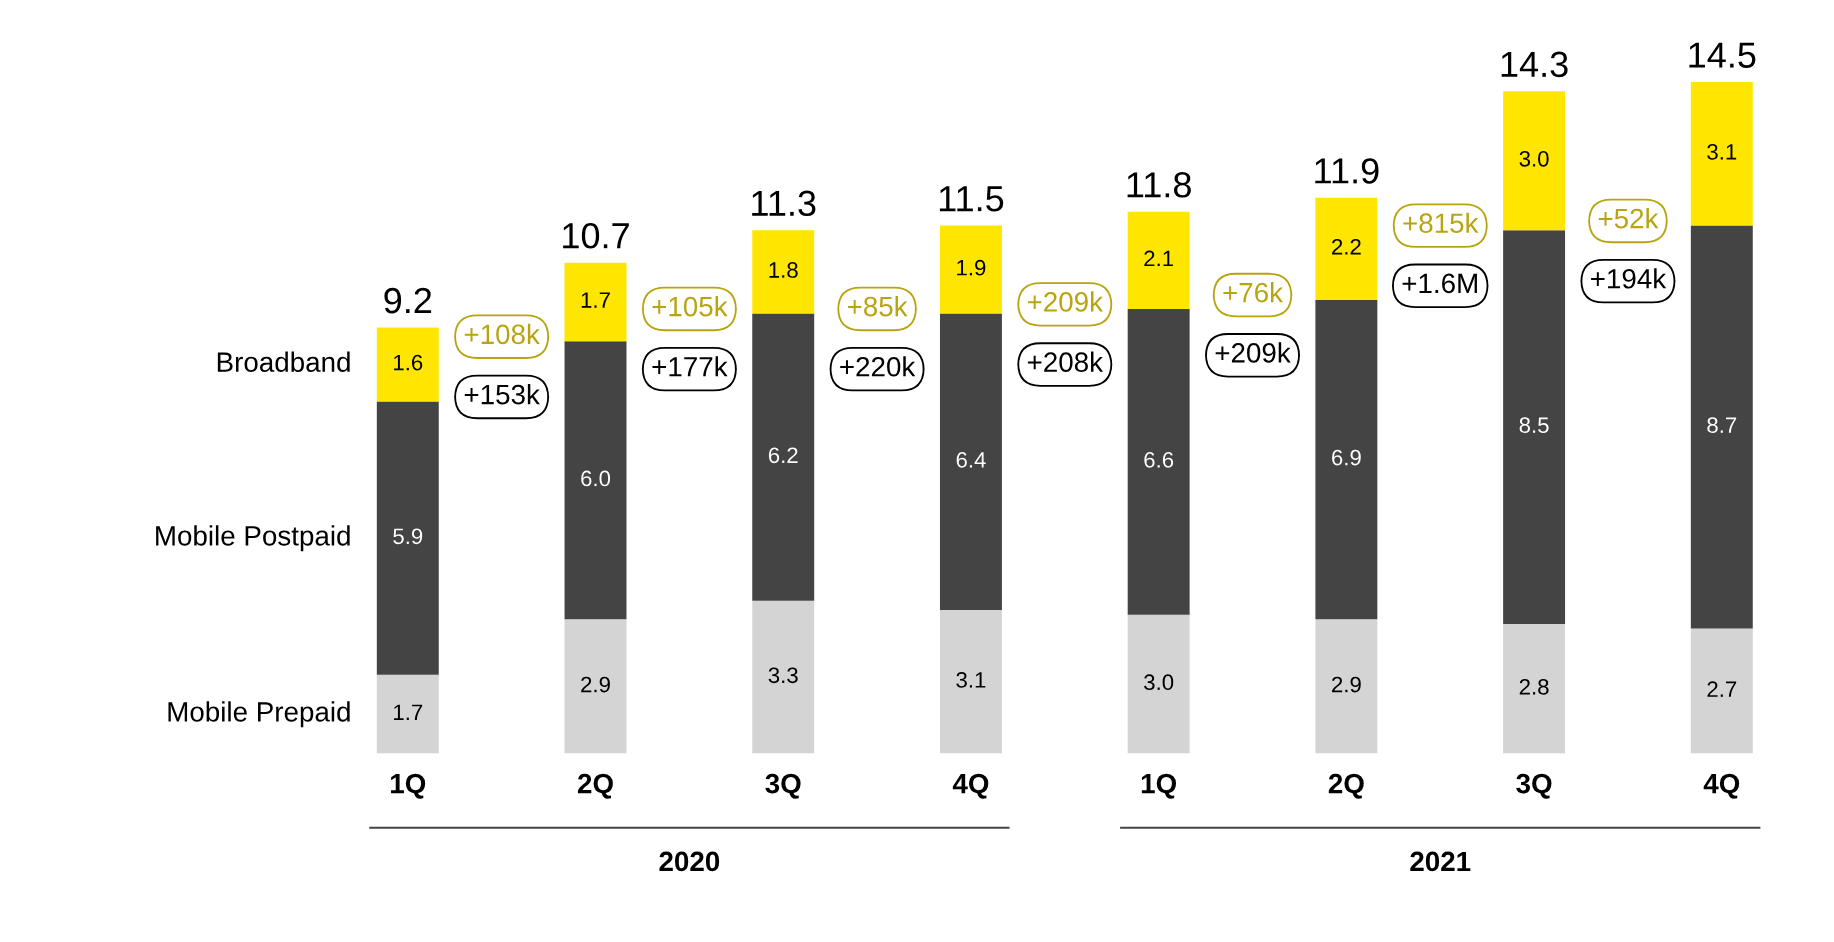 Image resolution: width=1834 pixels, height=942 pixels. I want to click on annotation: +194k, so click(1629, 278).